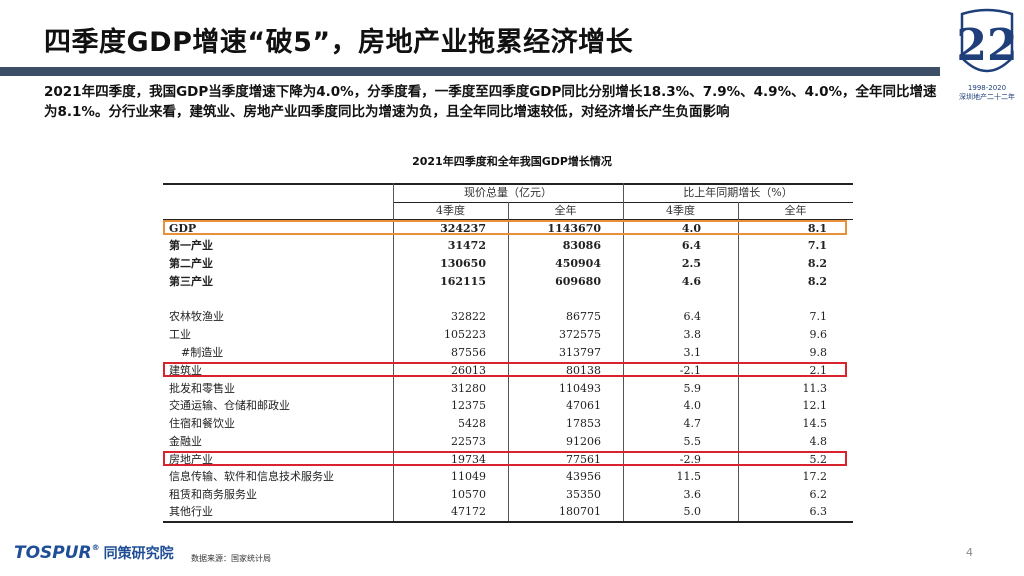 The width and height of the screenshot is (1024, 576). What do you see at coordinates (583, 476) in the screenshot?
I see `cell-year-amount: 43956` at bounding box center [583, 476].